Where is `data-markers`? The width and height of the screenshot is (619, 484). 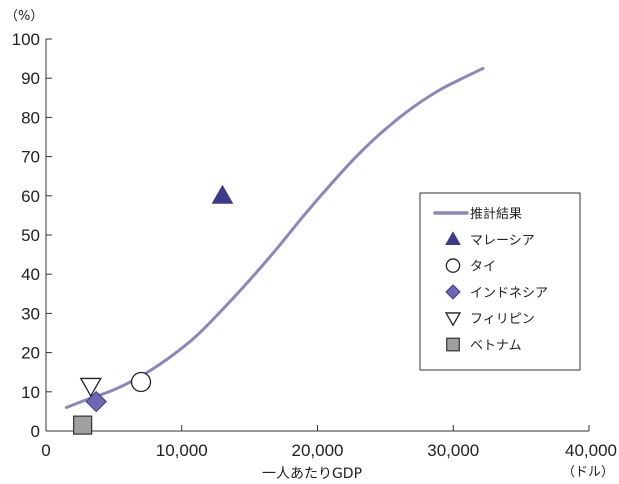
data-markers is located at coordinates (153, 310).